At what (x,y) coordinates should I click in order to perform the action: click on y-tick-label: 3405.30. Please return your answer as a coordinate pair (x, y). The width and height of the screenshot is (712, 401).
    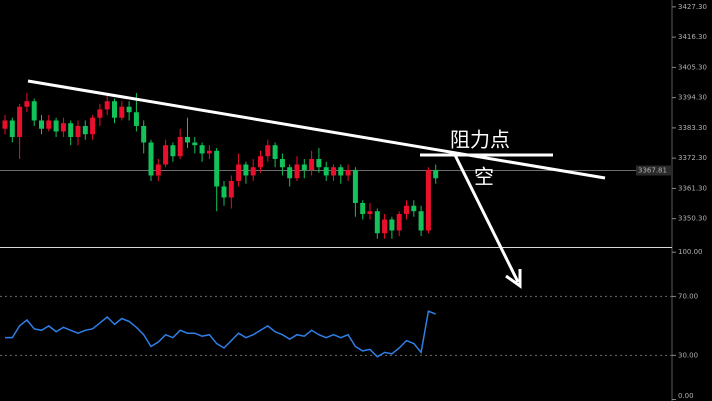
    Looking at the image, I should click on (692, 67).